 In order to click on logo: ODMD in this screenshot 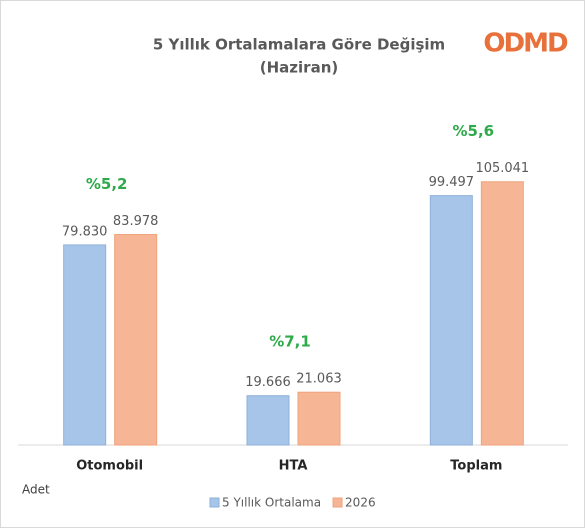, I will do `click(525, 44)`.